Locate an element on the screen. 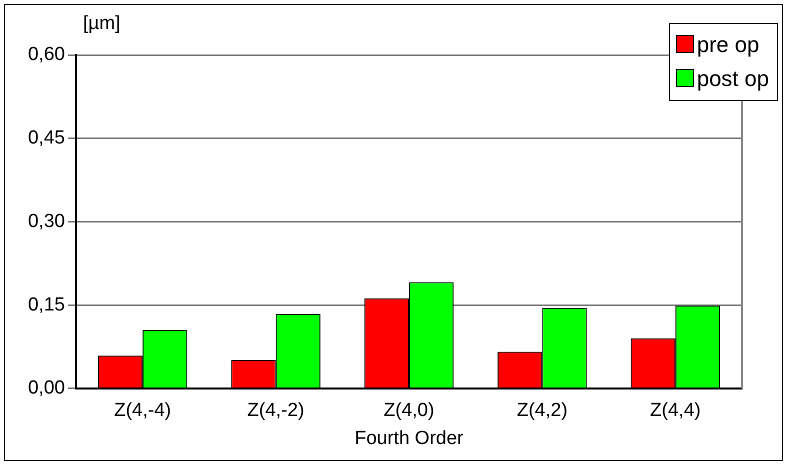 The height and width of the screenshot is (465, 787). x-tick-label: Z(4,-2) is located at coordinates (275, 411).